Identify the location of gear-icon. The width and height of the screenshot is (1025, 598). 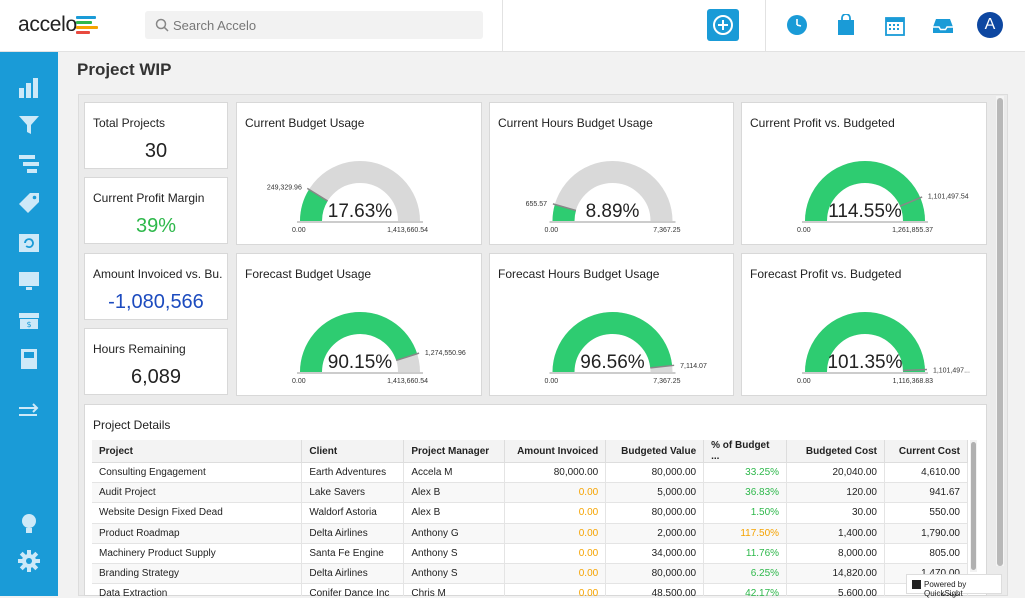
(29, 561).